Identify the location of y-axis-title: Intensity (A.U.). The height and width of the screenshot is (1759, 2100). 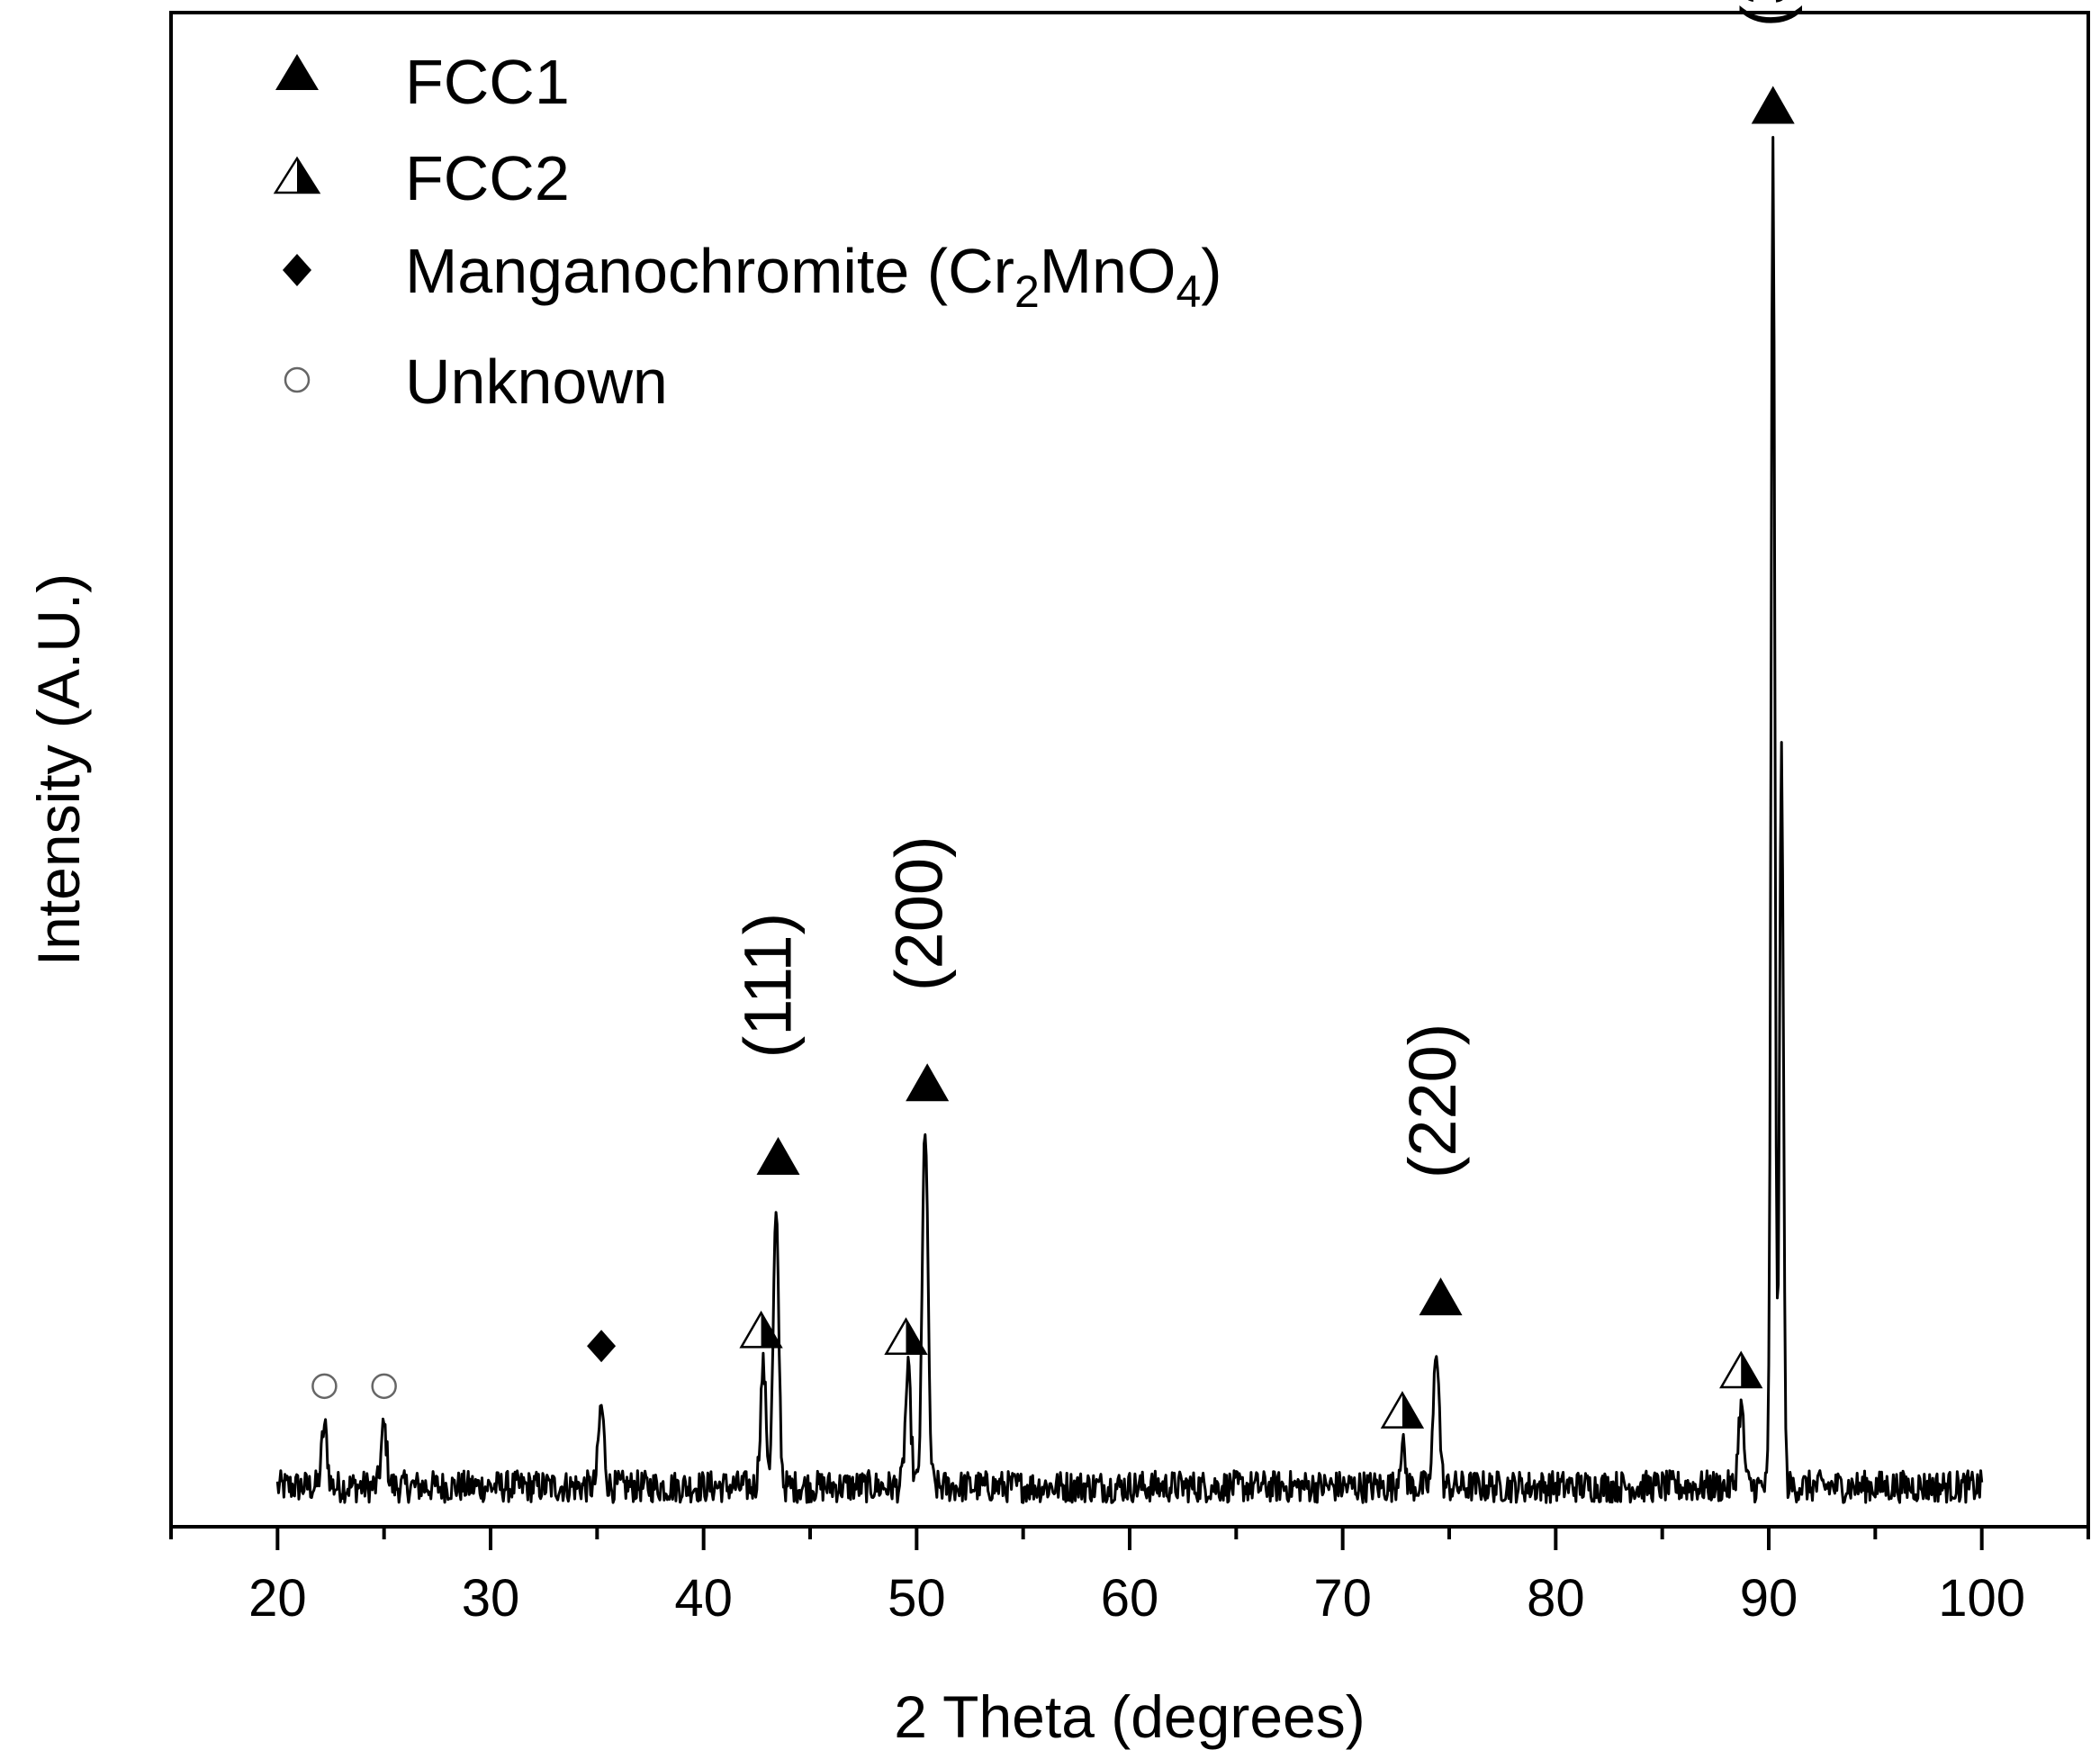
(58, 769).